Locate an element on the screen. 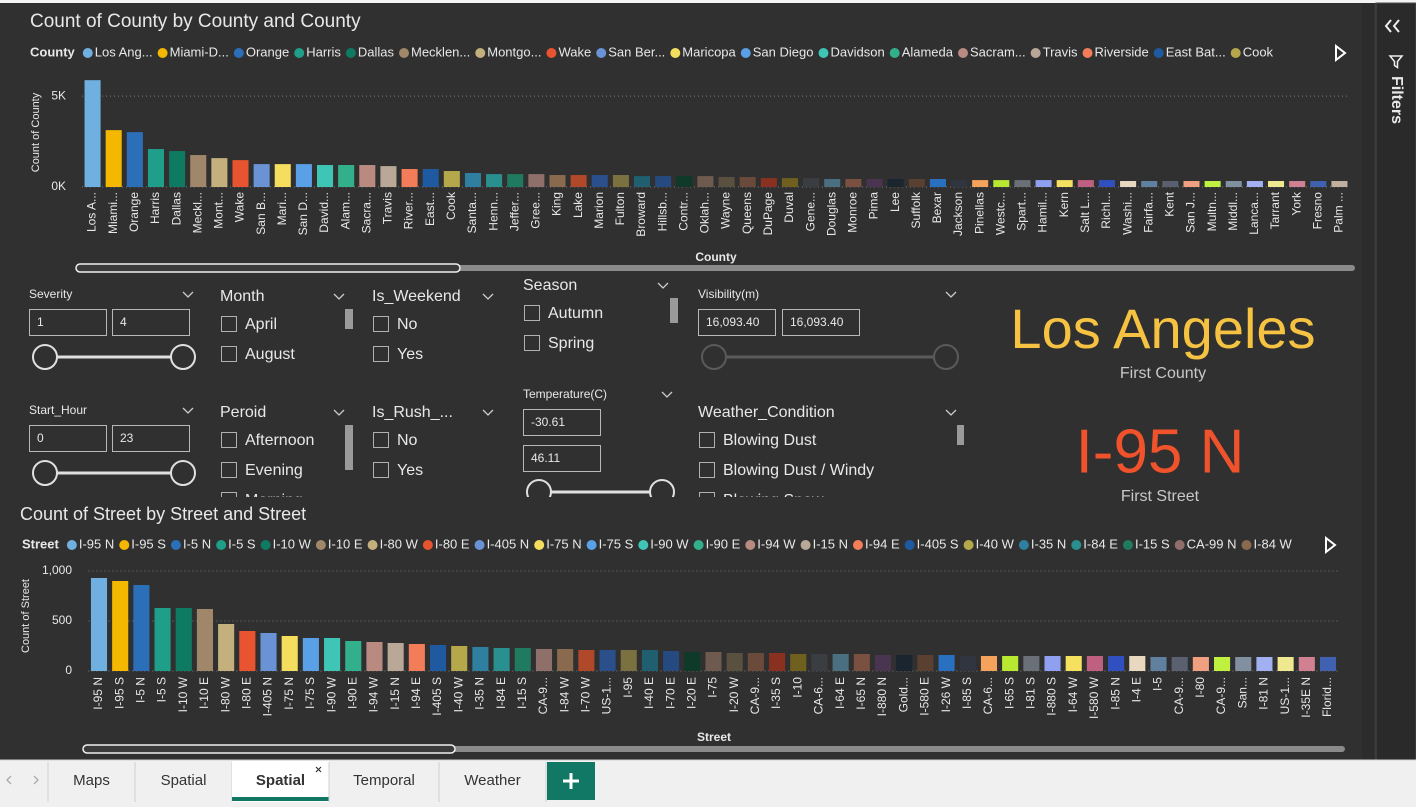 The image size is (1416, 807). legend-label: I-40 W is located at coordinates (995, 543).